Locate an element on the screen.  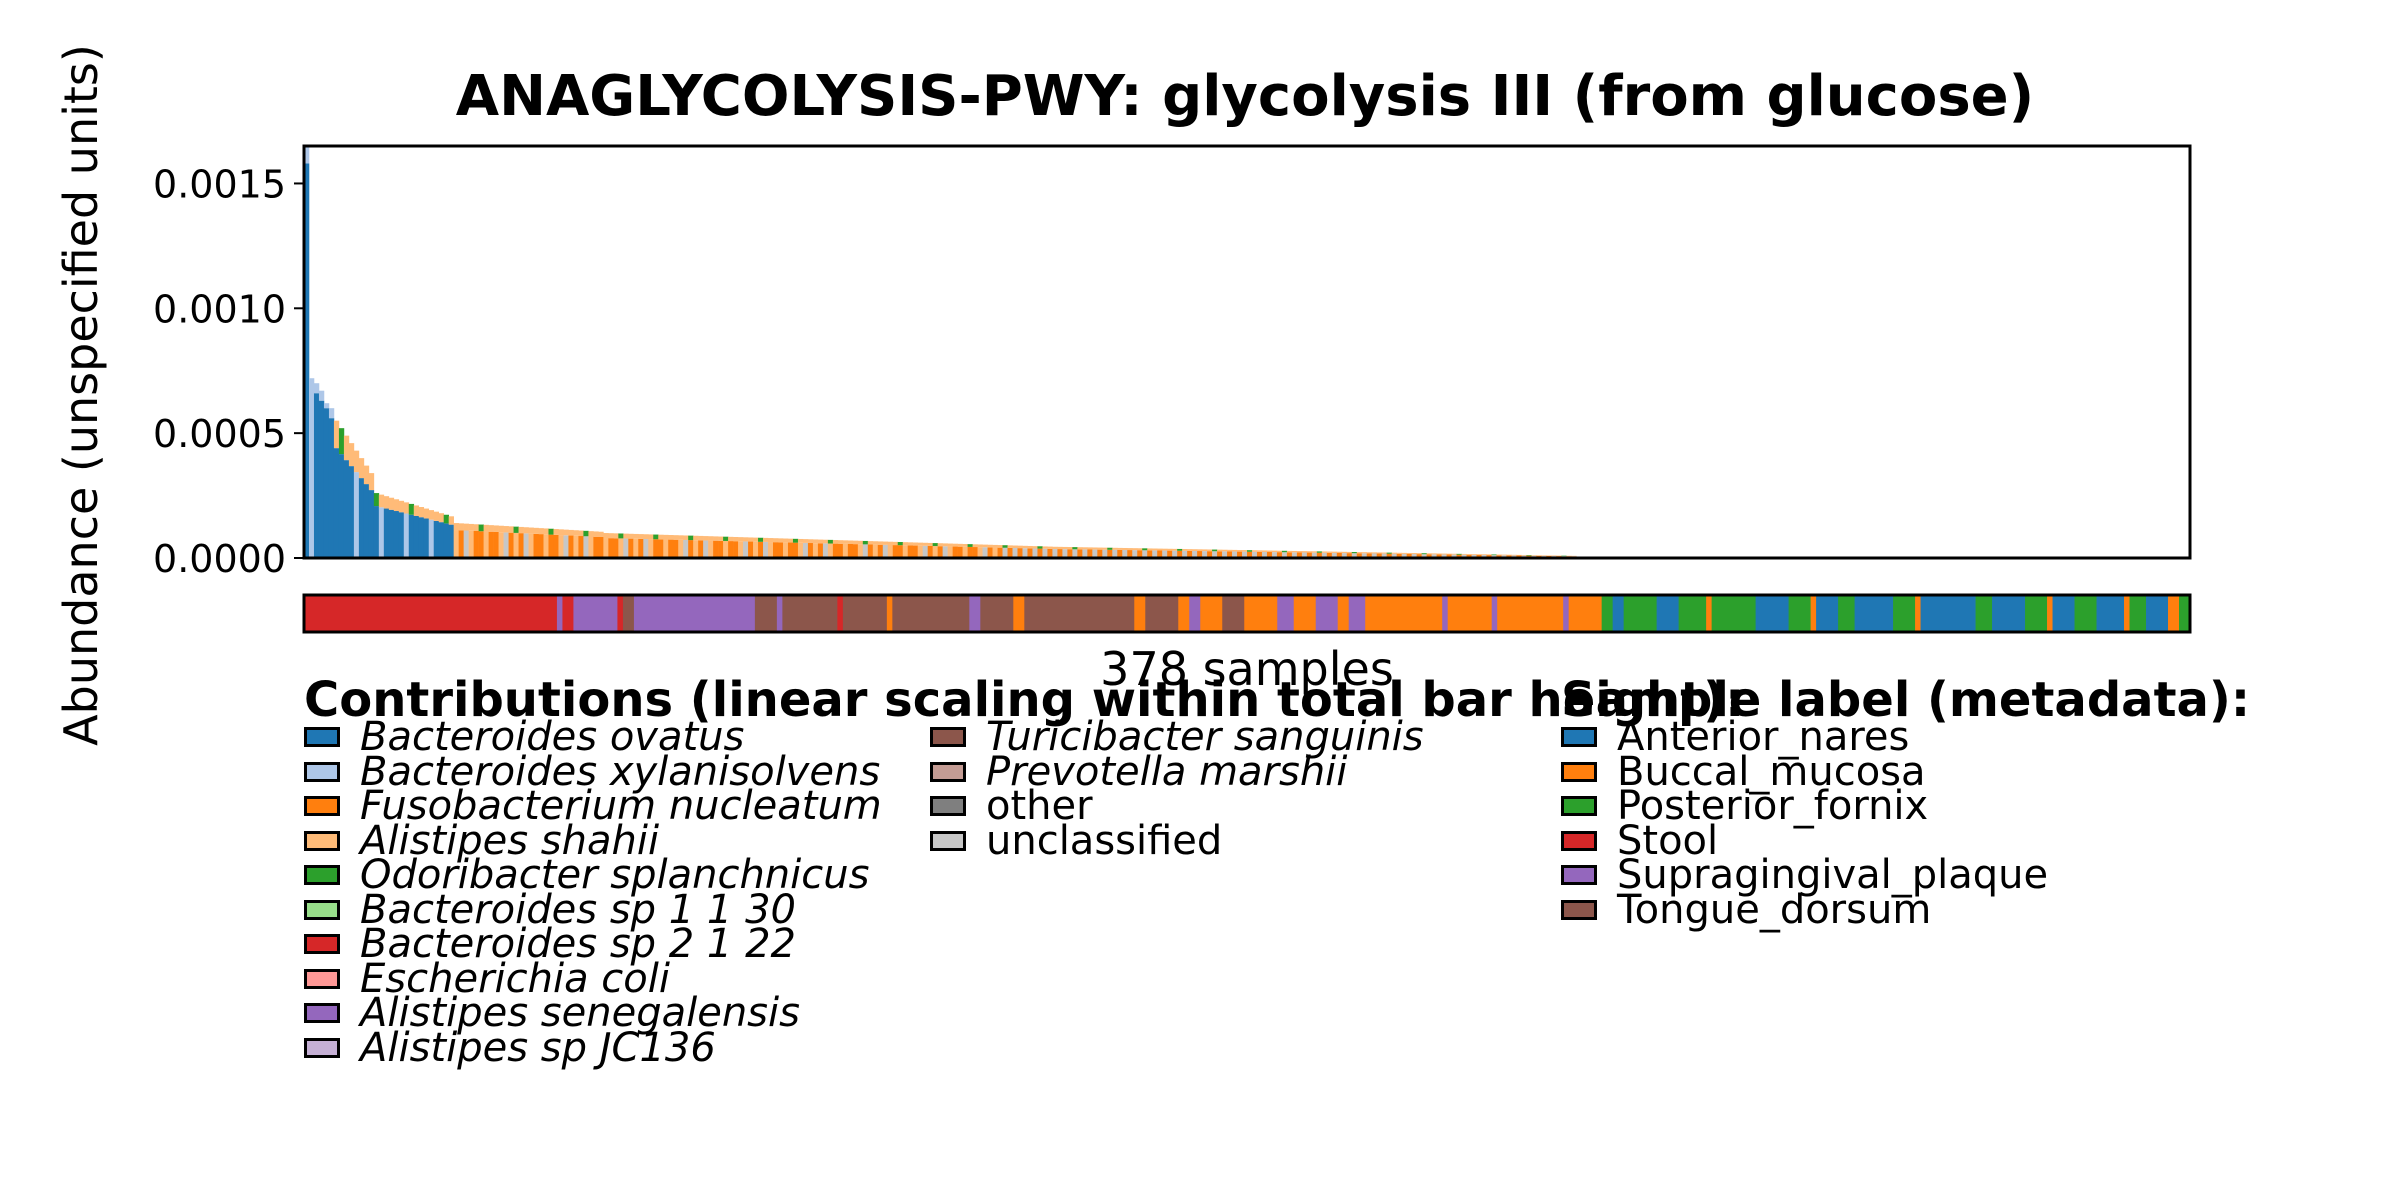
legend-label: Alistipes shahii is located at coordinates (510, 840).